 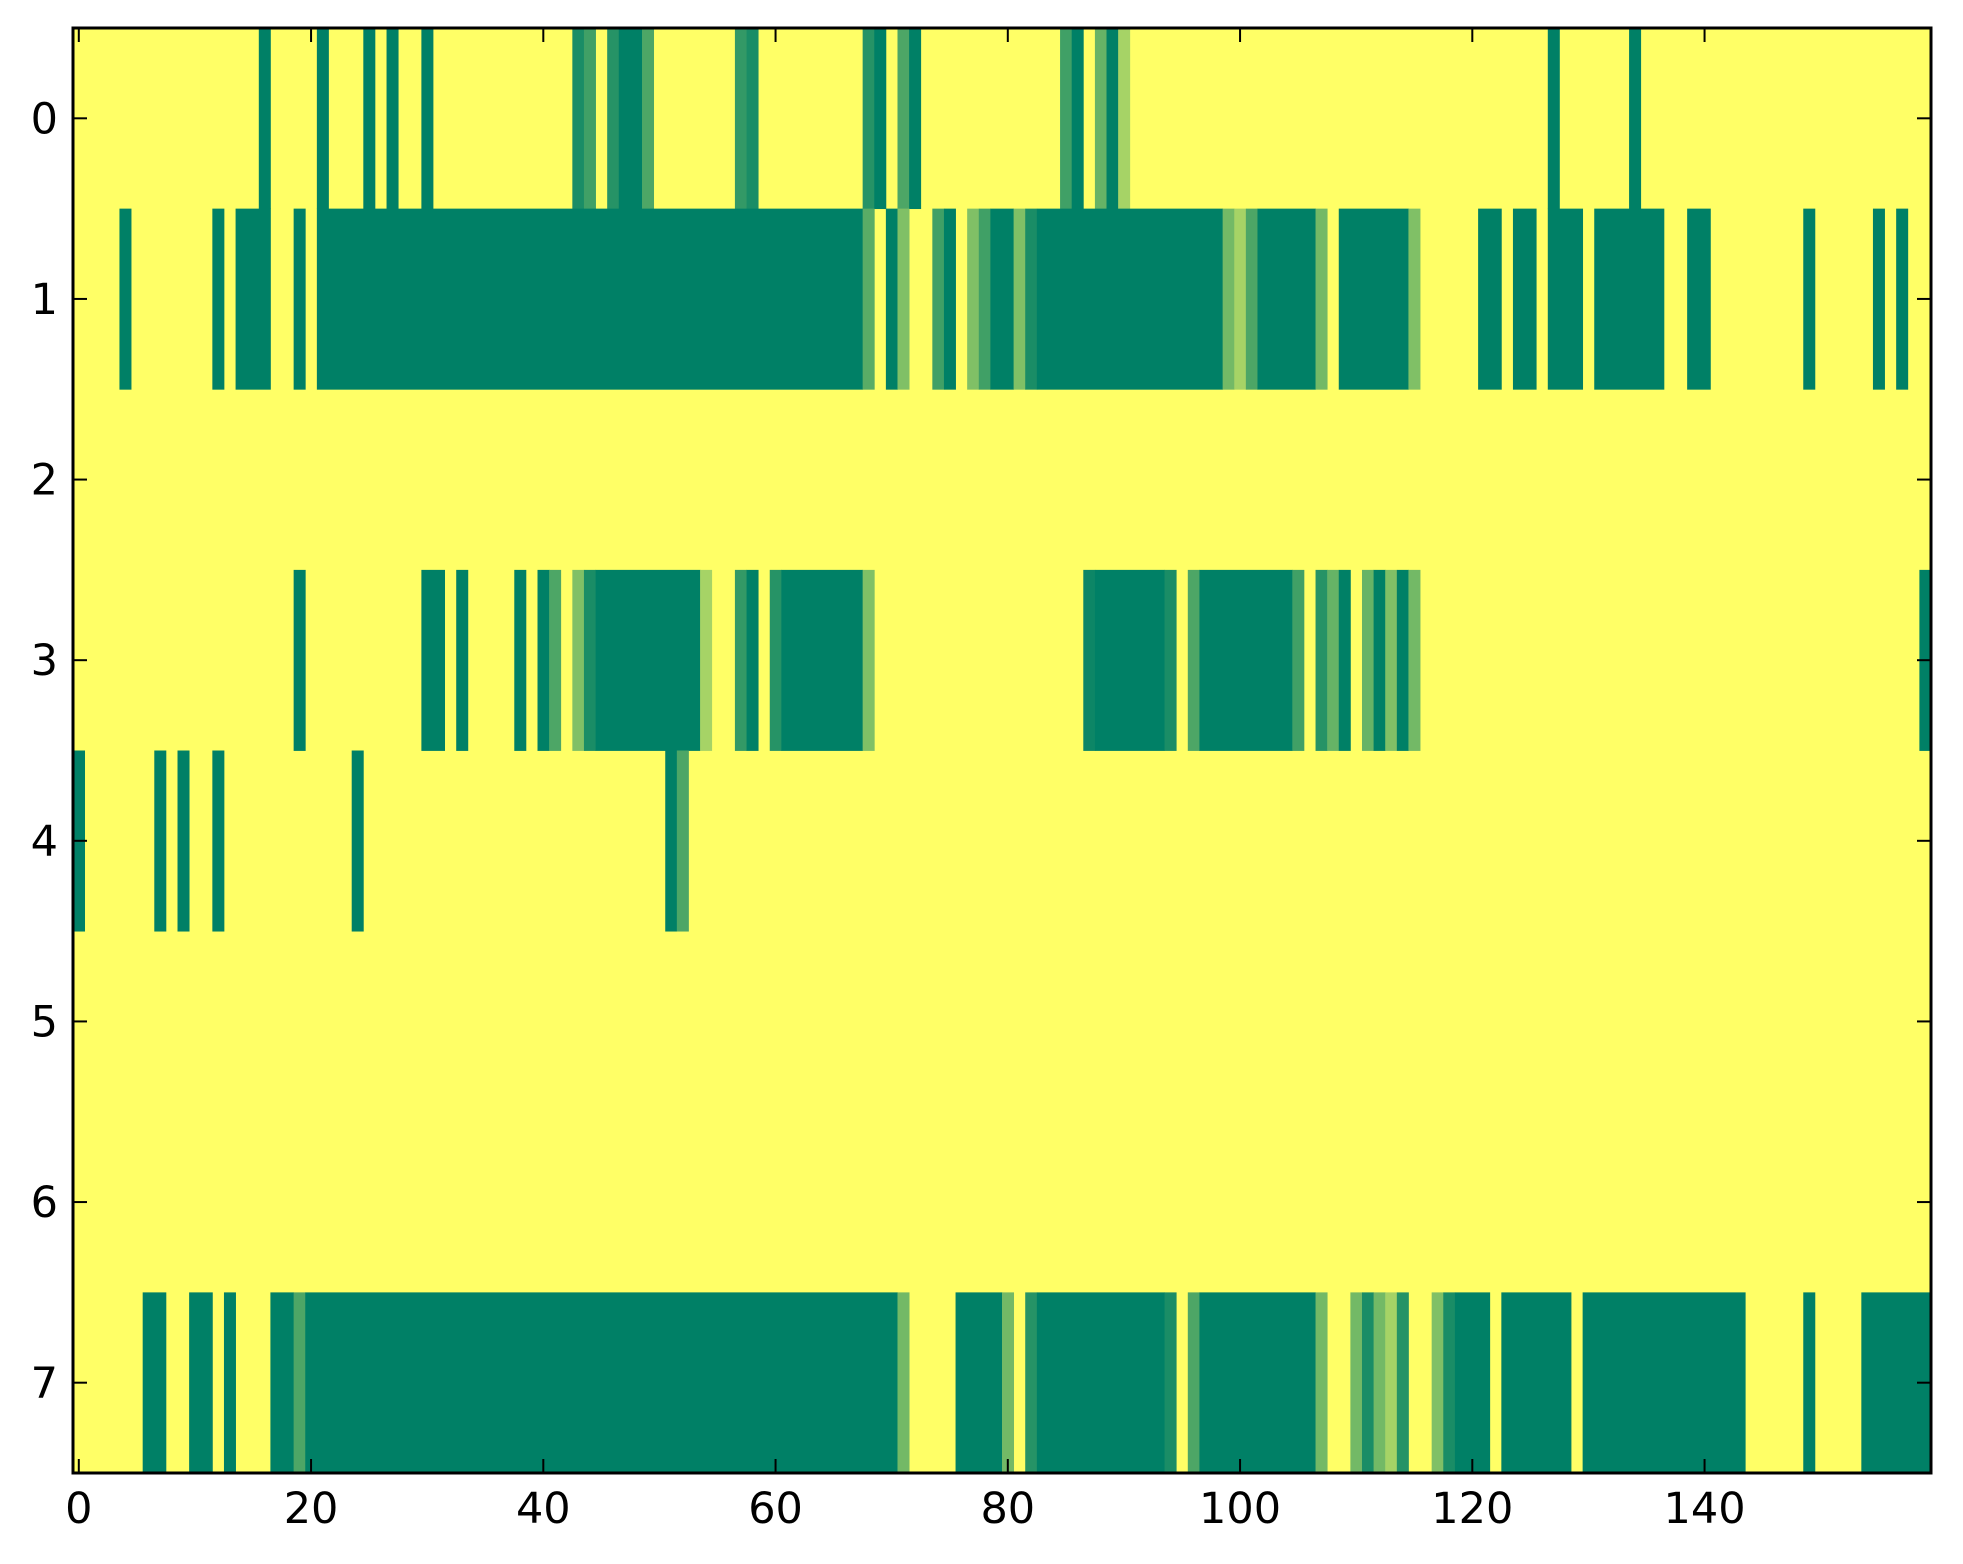 I want to click on x-tick-label: 140, so click(x=1705, y=1509).